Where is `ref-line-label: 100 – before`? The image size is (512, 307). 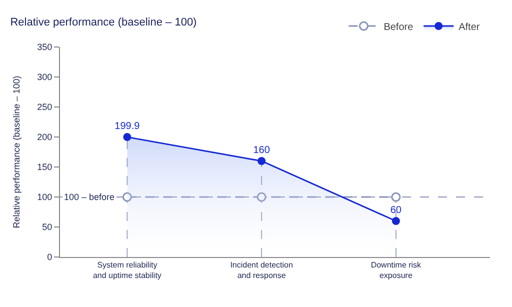
ref-line-label: 100 – before is located at coordinates (89, 197).